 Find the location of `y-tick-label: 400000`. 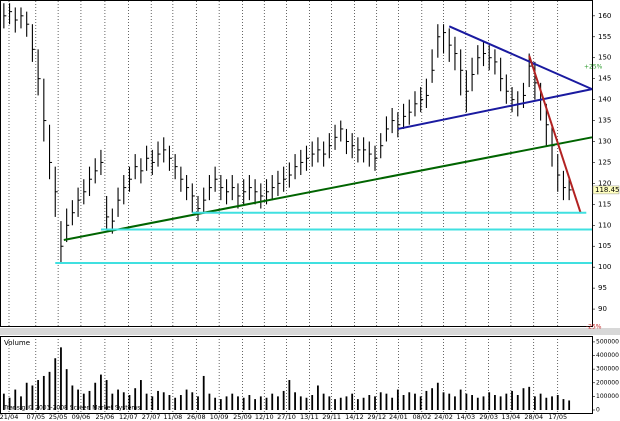

y-tick-label: 400000 is located at coordinates (607, 355).